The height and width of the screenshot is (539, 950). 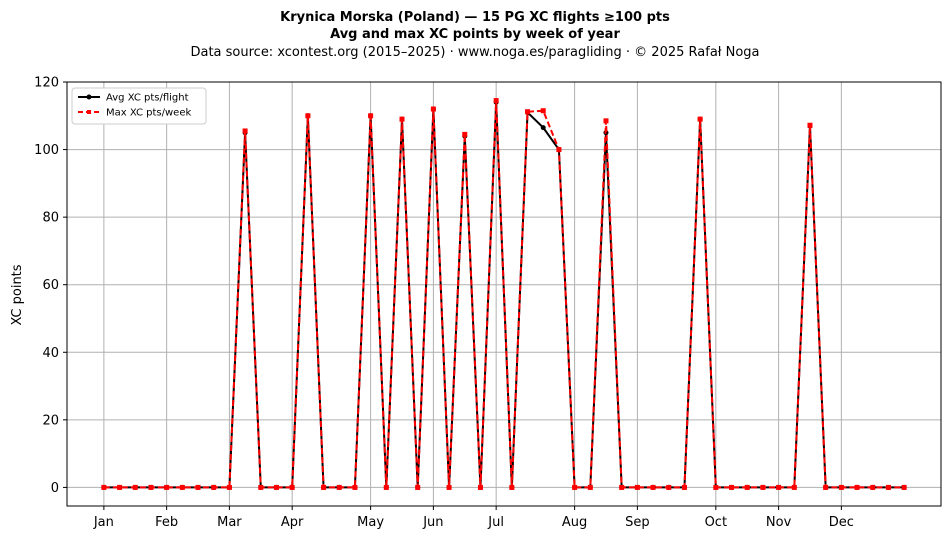 I want to click on y-tick-label: 120, so click(x=46, y=83).